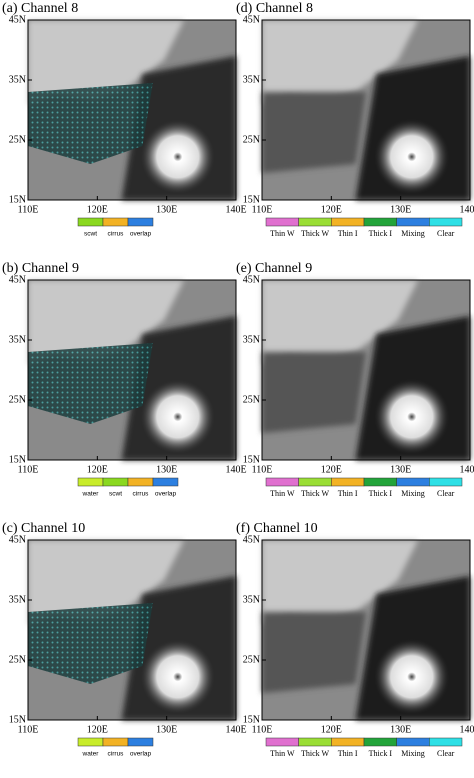  What do you see at coordinates (90, 383) in the screenshot?
I see `clear-sky-hatch` at bounding box center [90, 383].